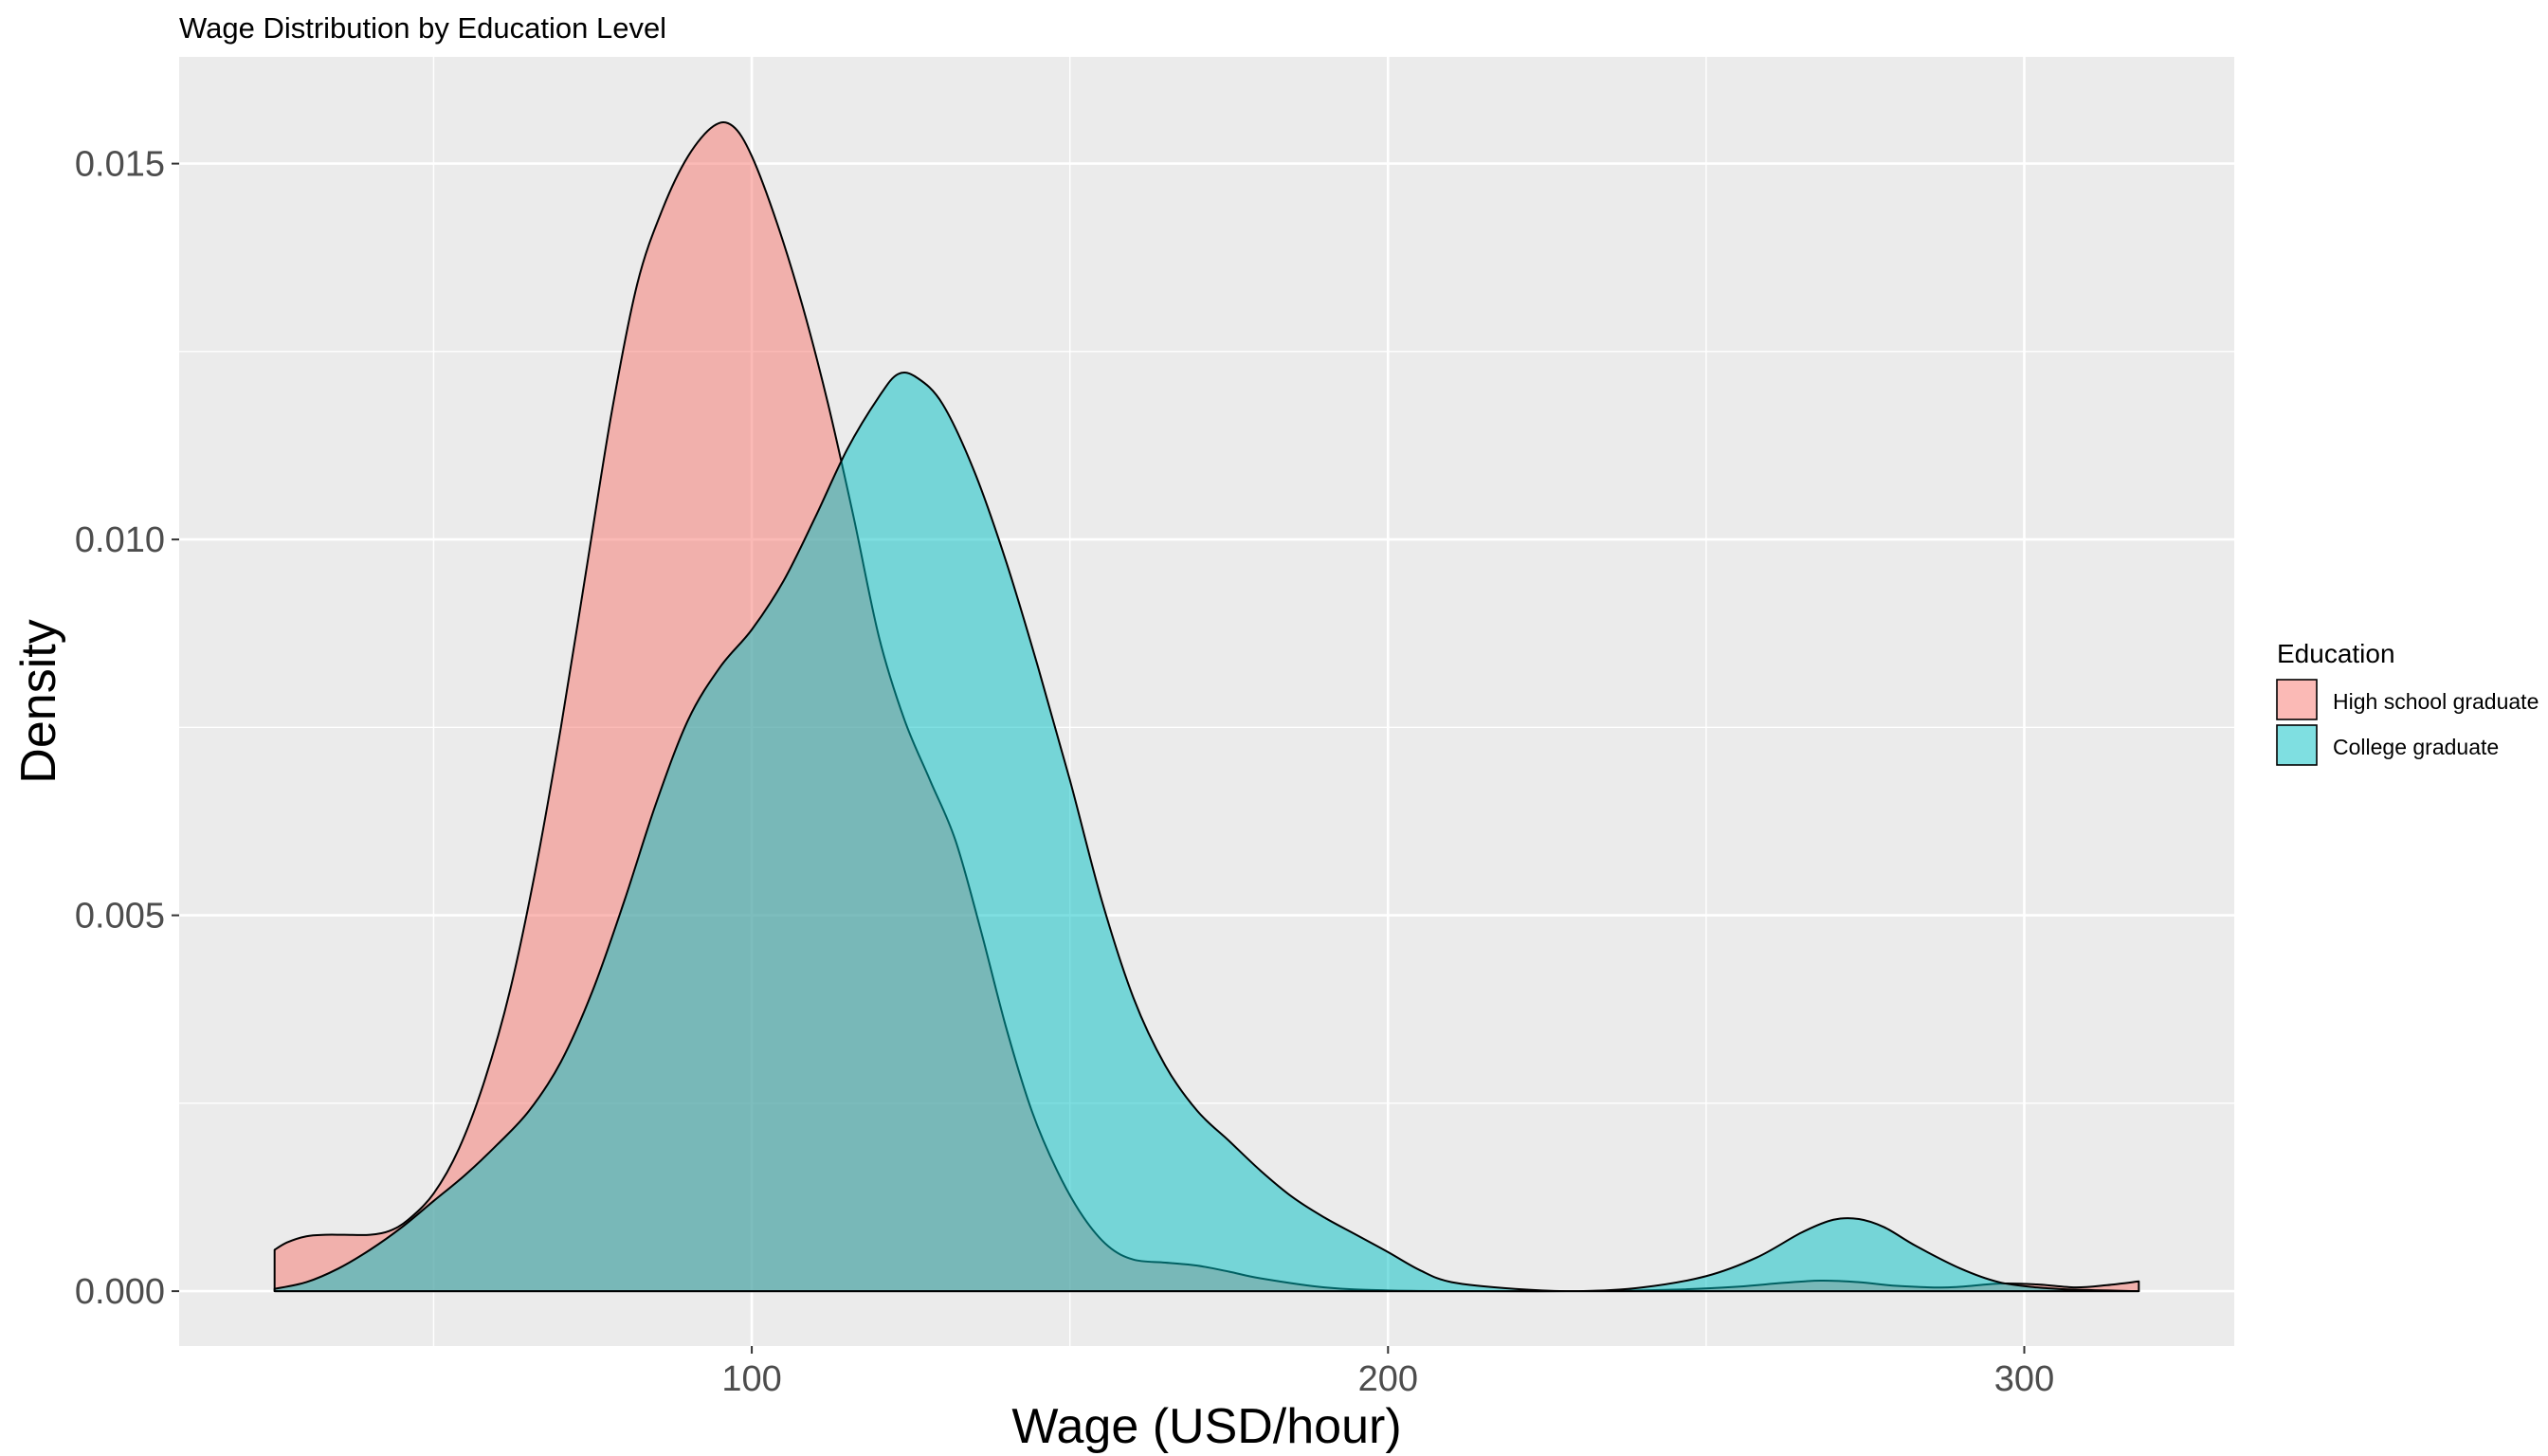 This screenshot has height=1456, width=2548. I want to click on x-axis: 100 200 300, so click(1387, 1372).